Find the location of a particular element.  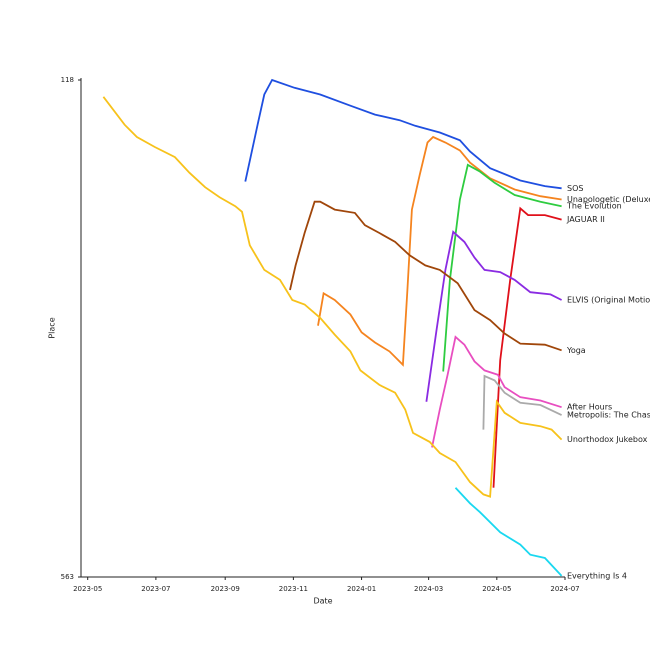

series-label: Unorthodox Jukebox is located at coordinates (607, 439).